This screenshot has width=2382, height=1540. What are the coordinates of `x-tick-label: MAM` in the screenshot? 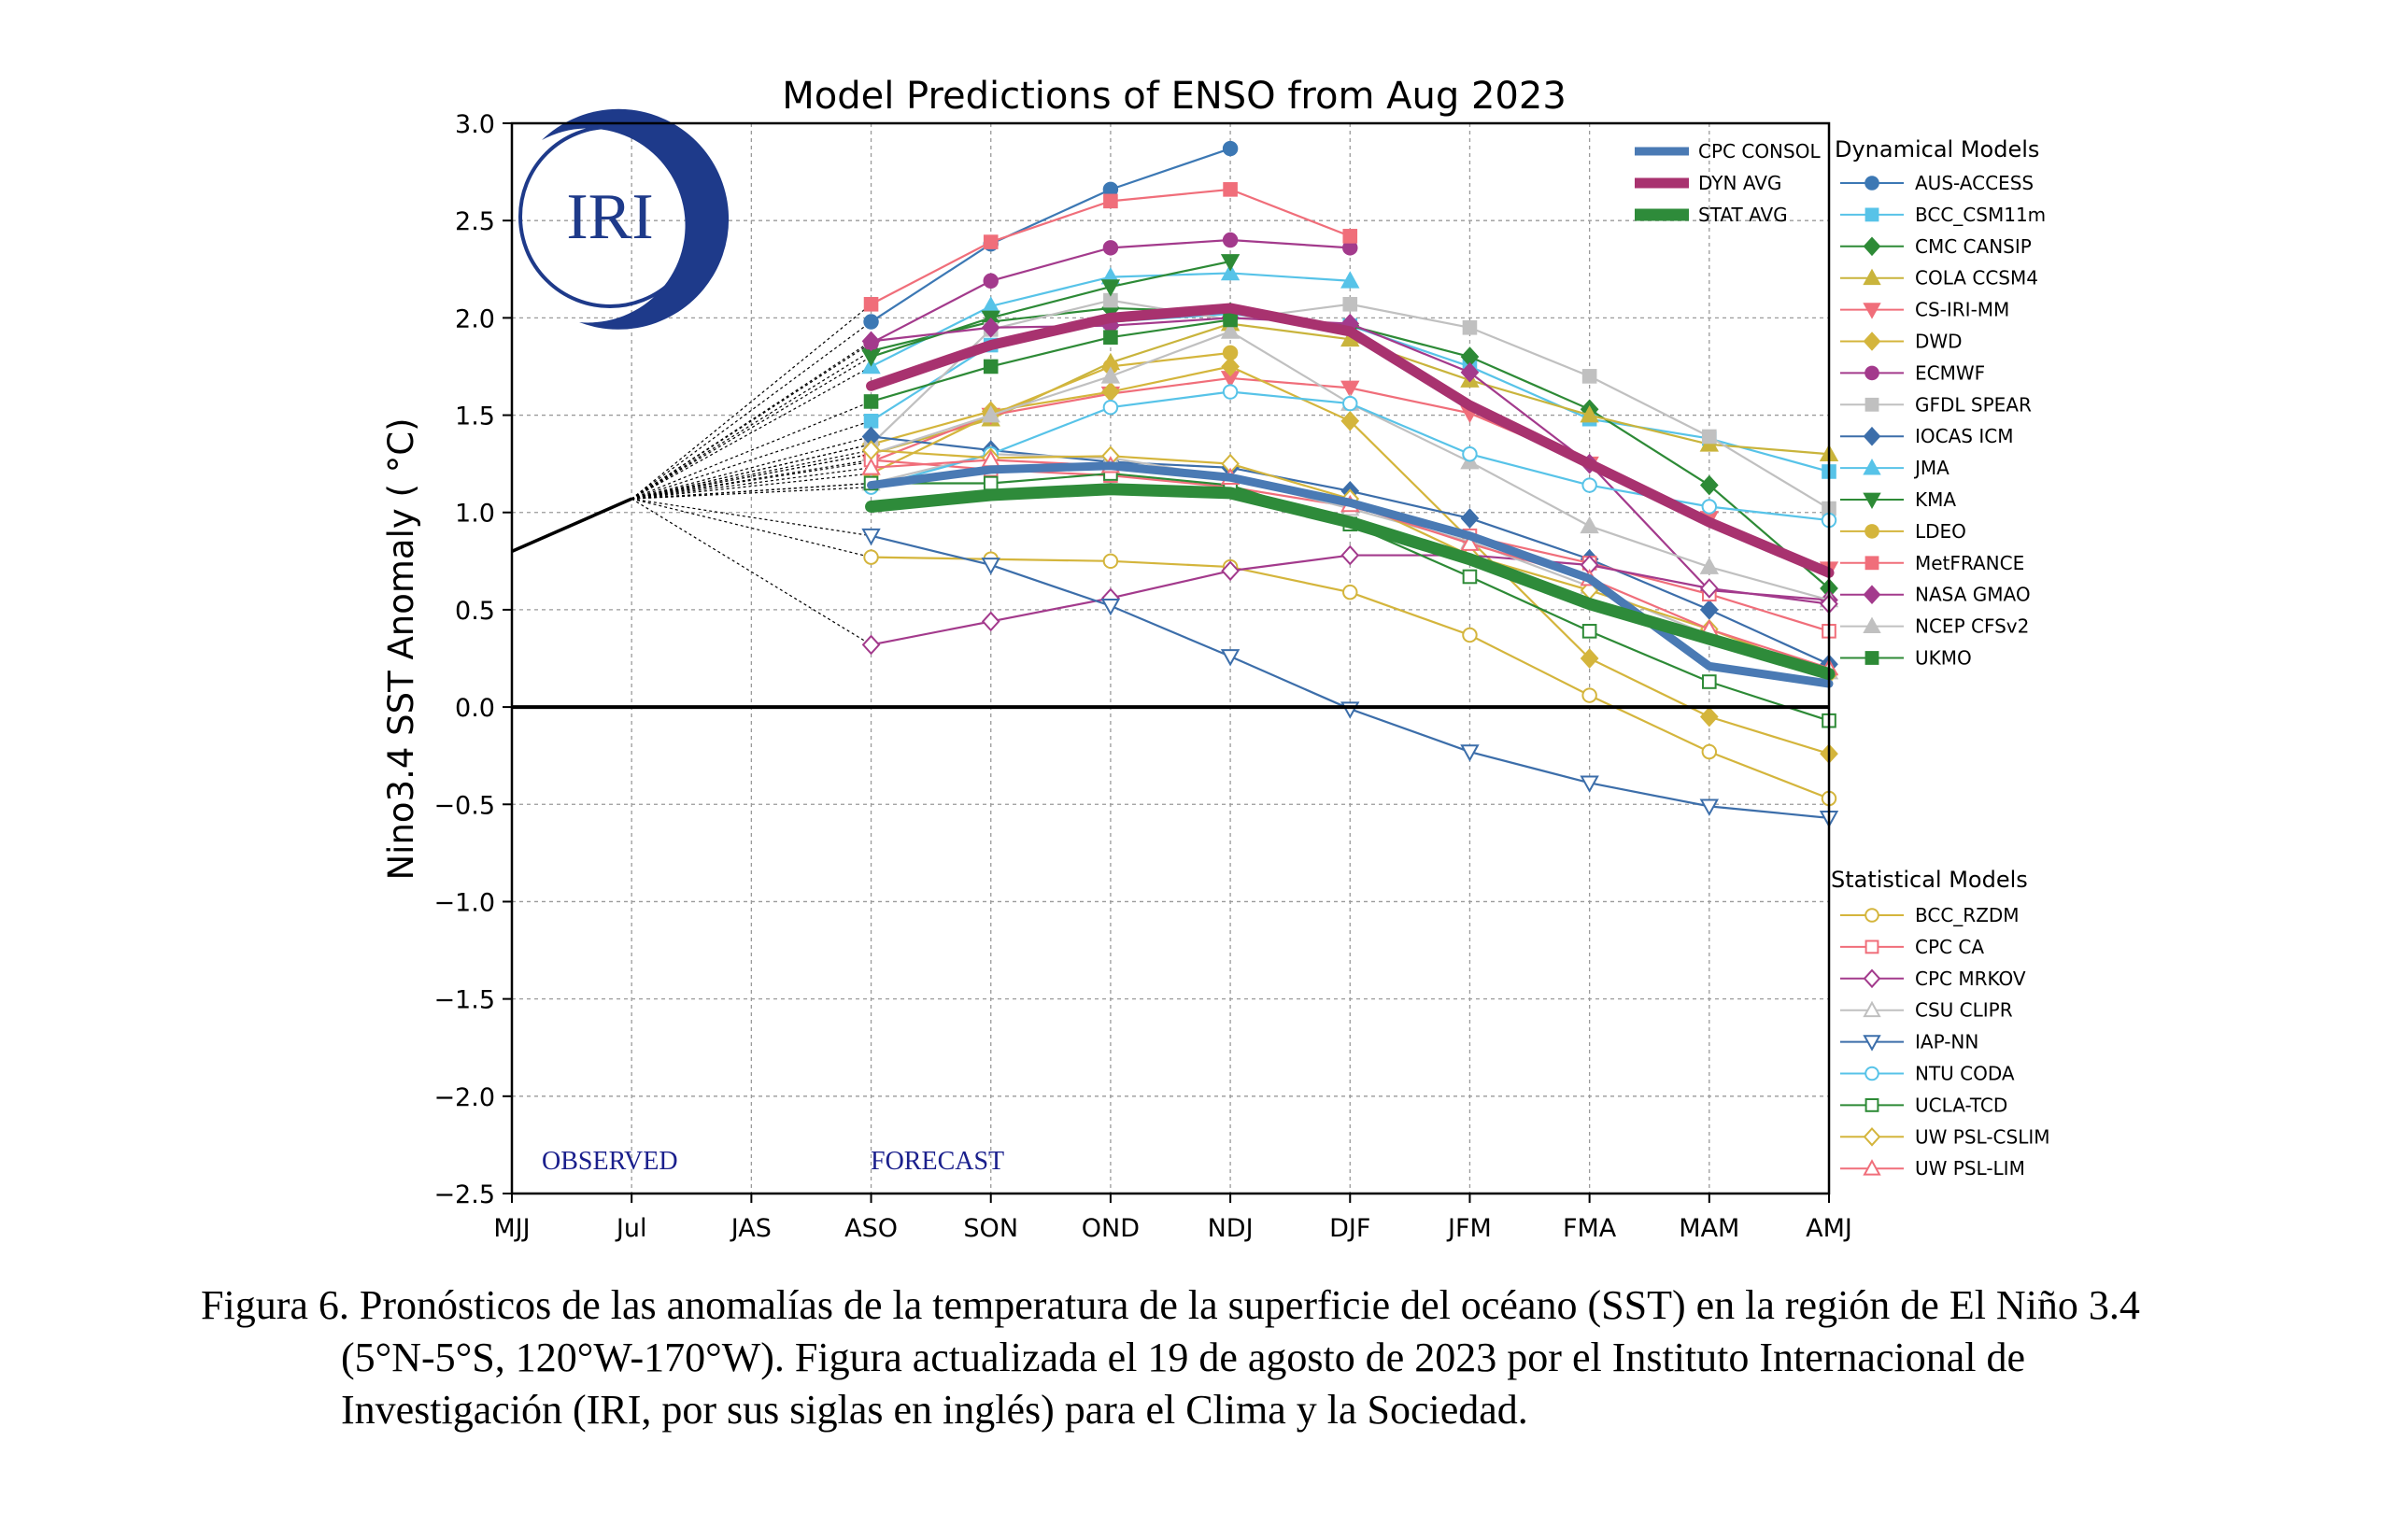 It's located at (1709, 1229).